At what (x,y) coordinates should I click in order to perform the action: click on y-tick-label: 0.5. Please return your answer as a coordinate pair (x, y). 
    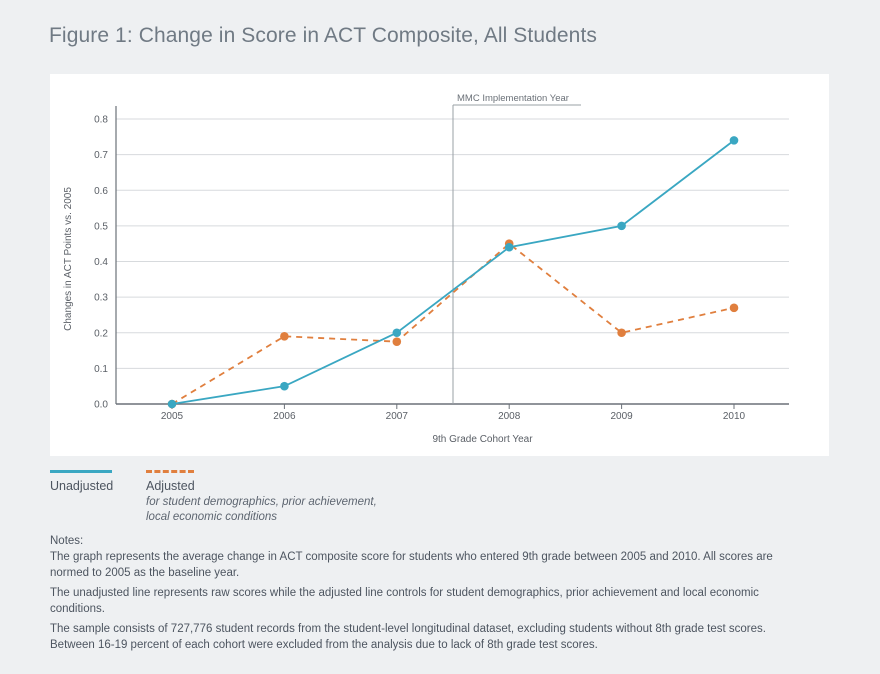
    Looking at the image, I should click on (101, 226).